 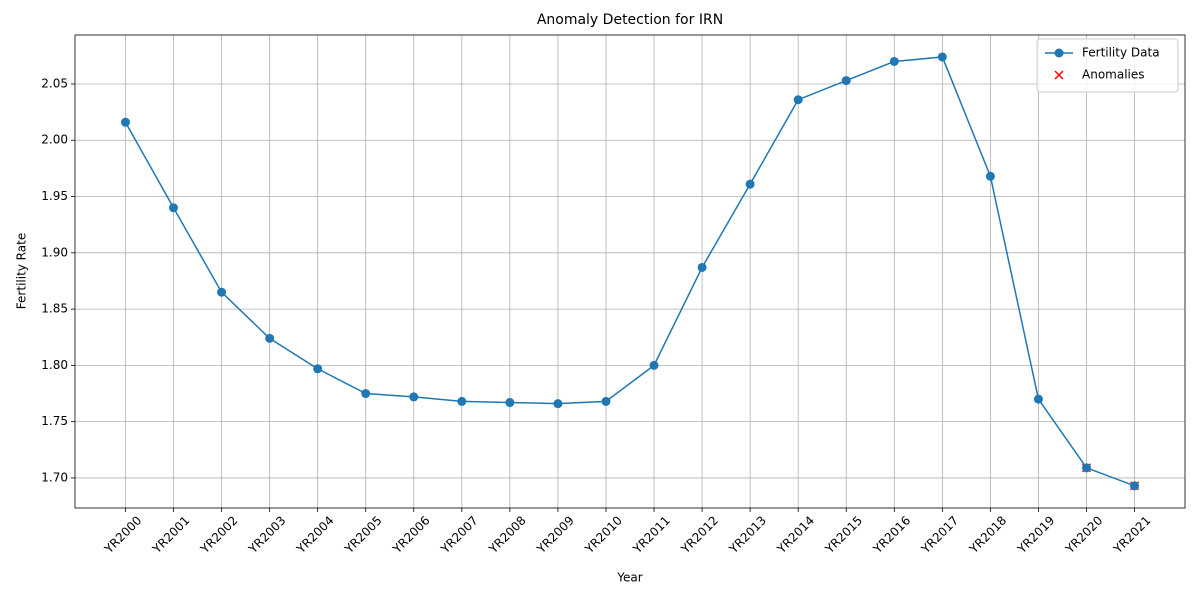 I want to click on y-tick-label: 1.70, so click(x=54, y=477).